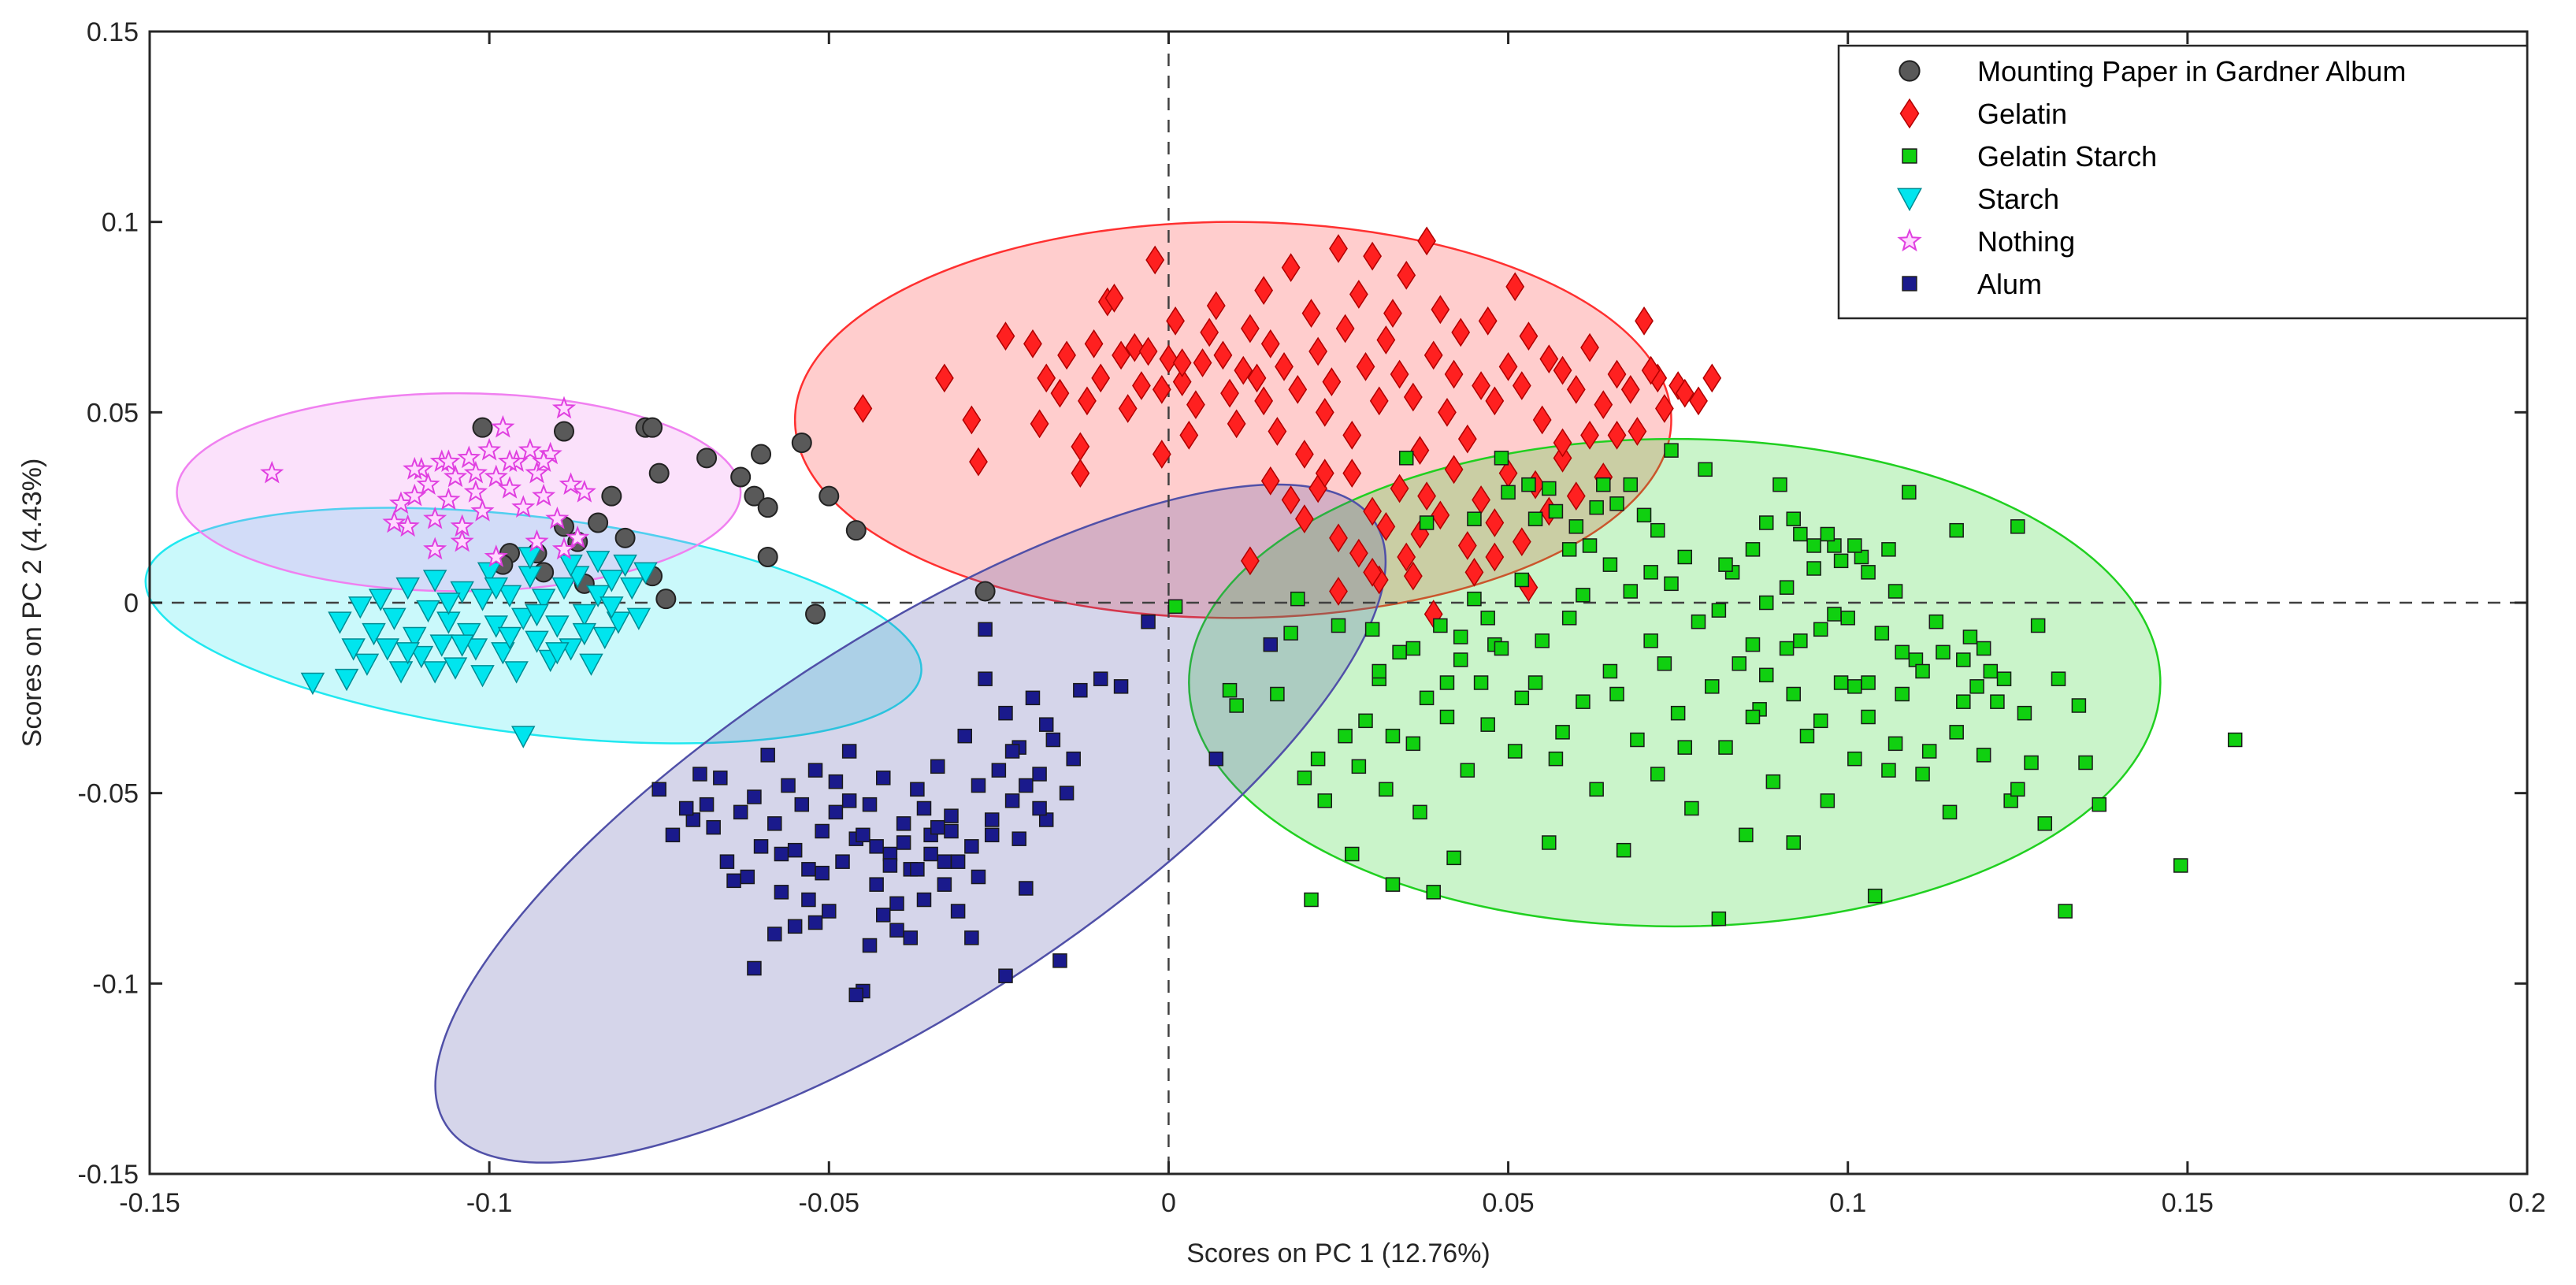 The image size is (2576, 1285). I want to click on y-tick-label: -0.15, so click(108, 1175).